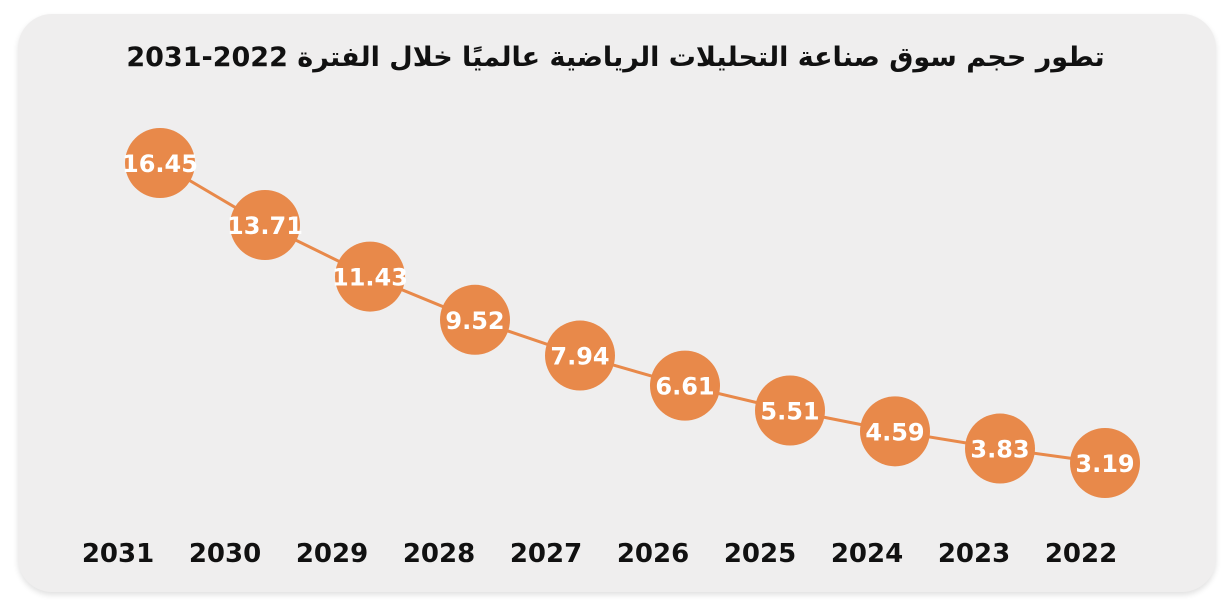 This screenshot has height=611, width=1231. I want to click on data-point-2023, so click(1000, 448).